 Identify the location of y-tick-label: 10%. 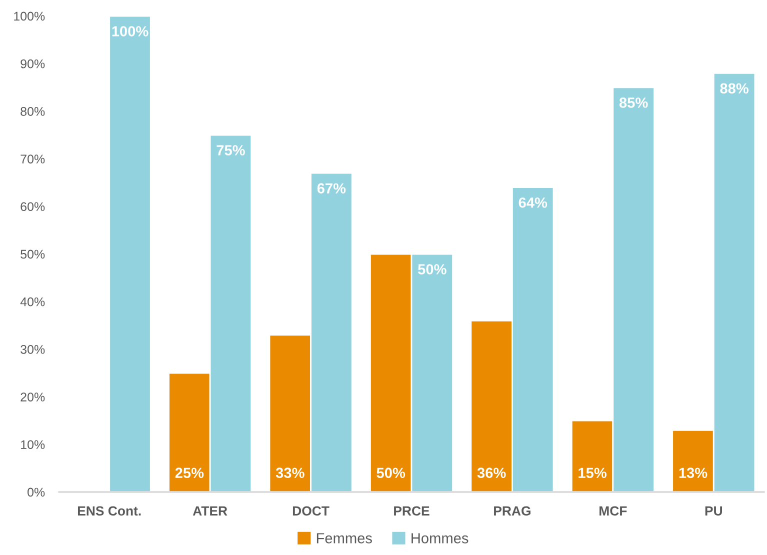
(33, 445).